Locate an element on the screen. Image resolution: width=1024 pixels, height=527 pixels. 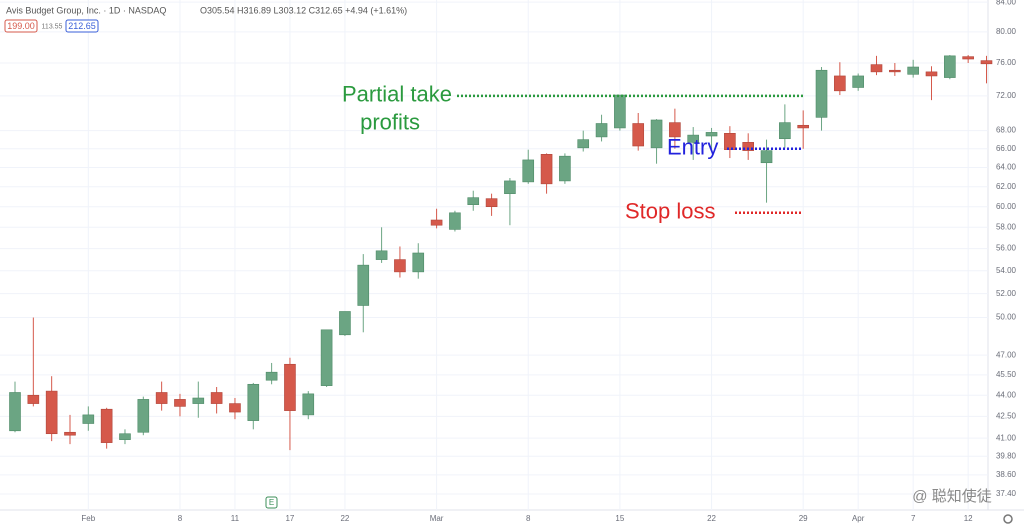
x-tick-label: Apr is located at coordinates (858, 518).